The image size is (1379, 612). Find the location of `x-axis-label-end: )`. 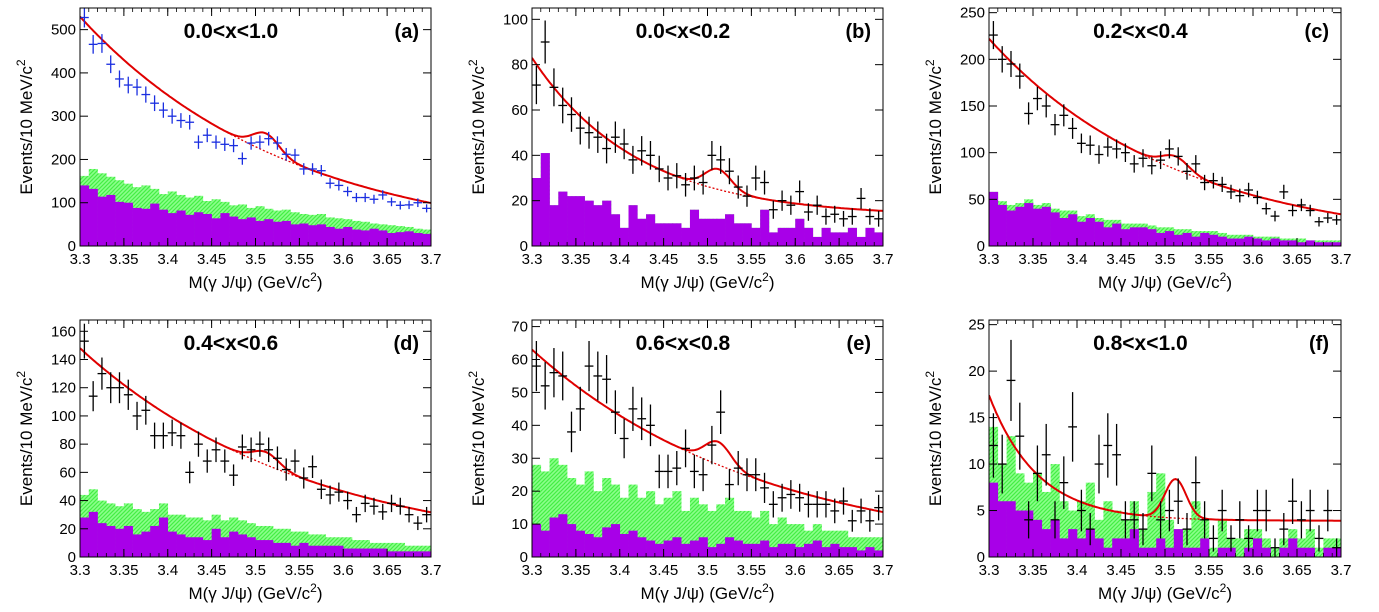

x-axis-label-end: ) is located at coordinates (772, 593).